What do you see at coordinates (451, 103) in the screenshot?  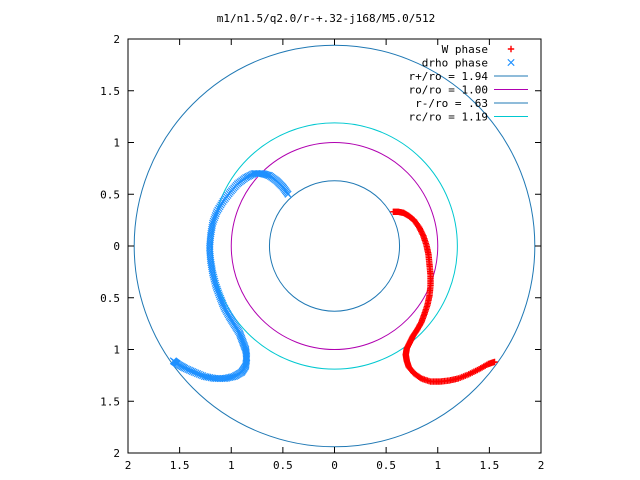 I see `legend-label: r-/ro = .63` at bounding box center [451, 103].